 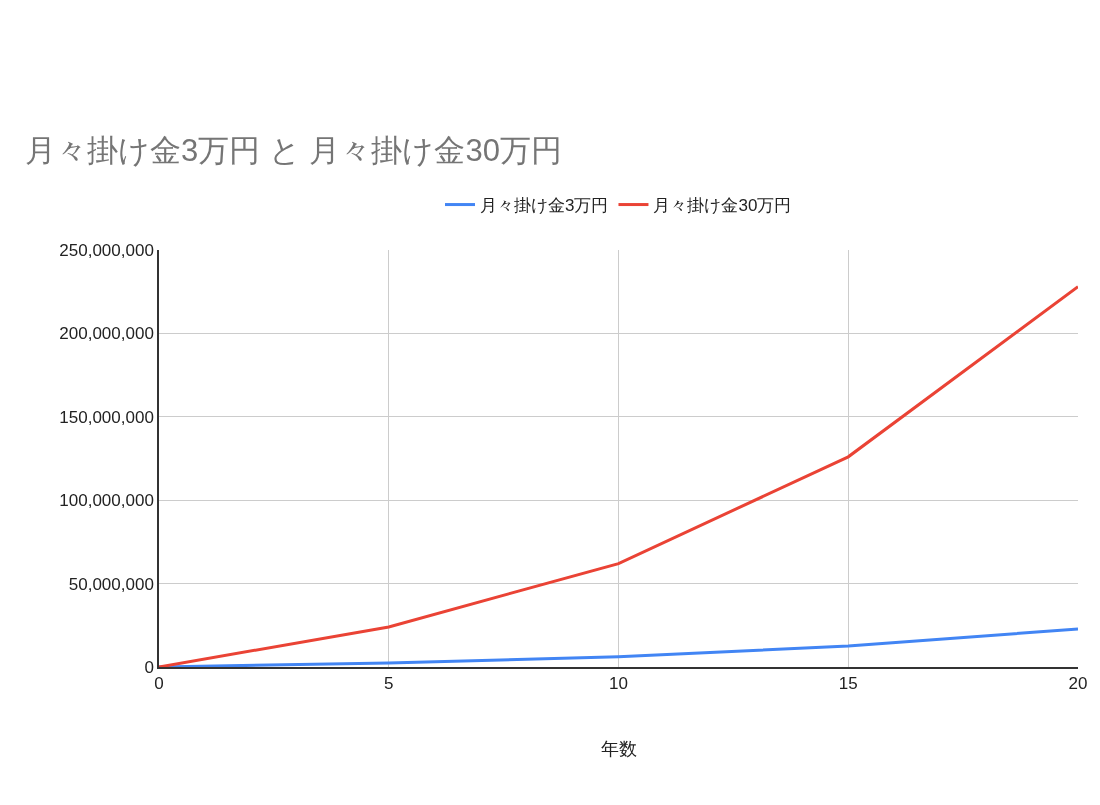 What do you see at coordinates (389, 684) in the screenshot?
I see `x-tick-label: 5` at bounding box center [389, 684].